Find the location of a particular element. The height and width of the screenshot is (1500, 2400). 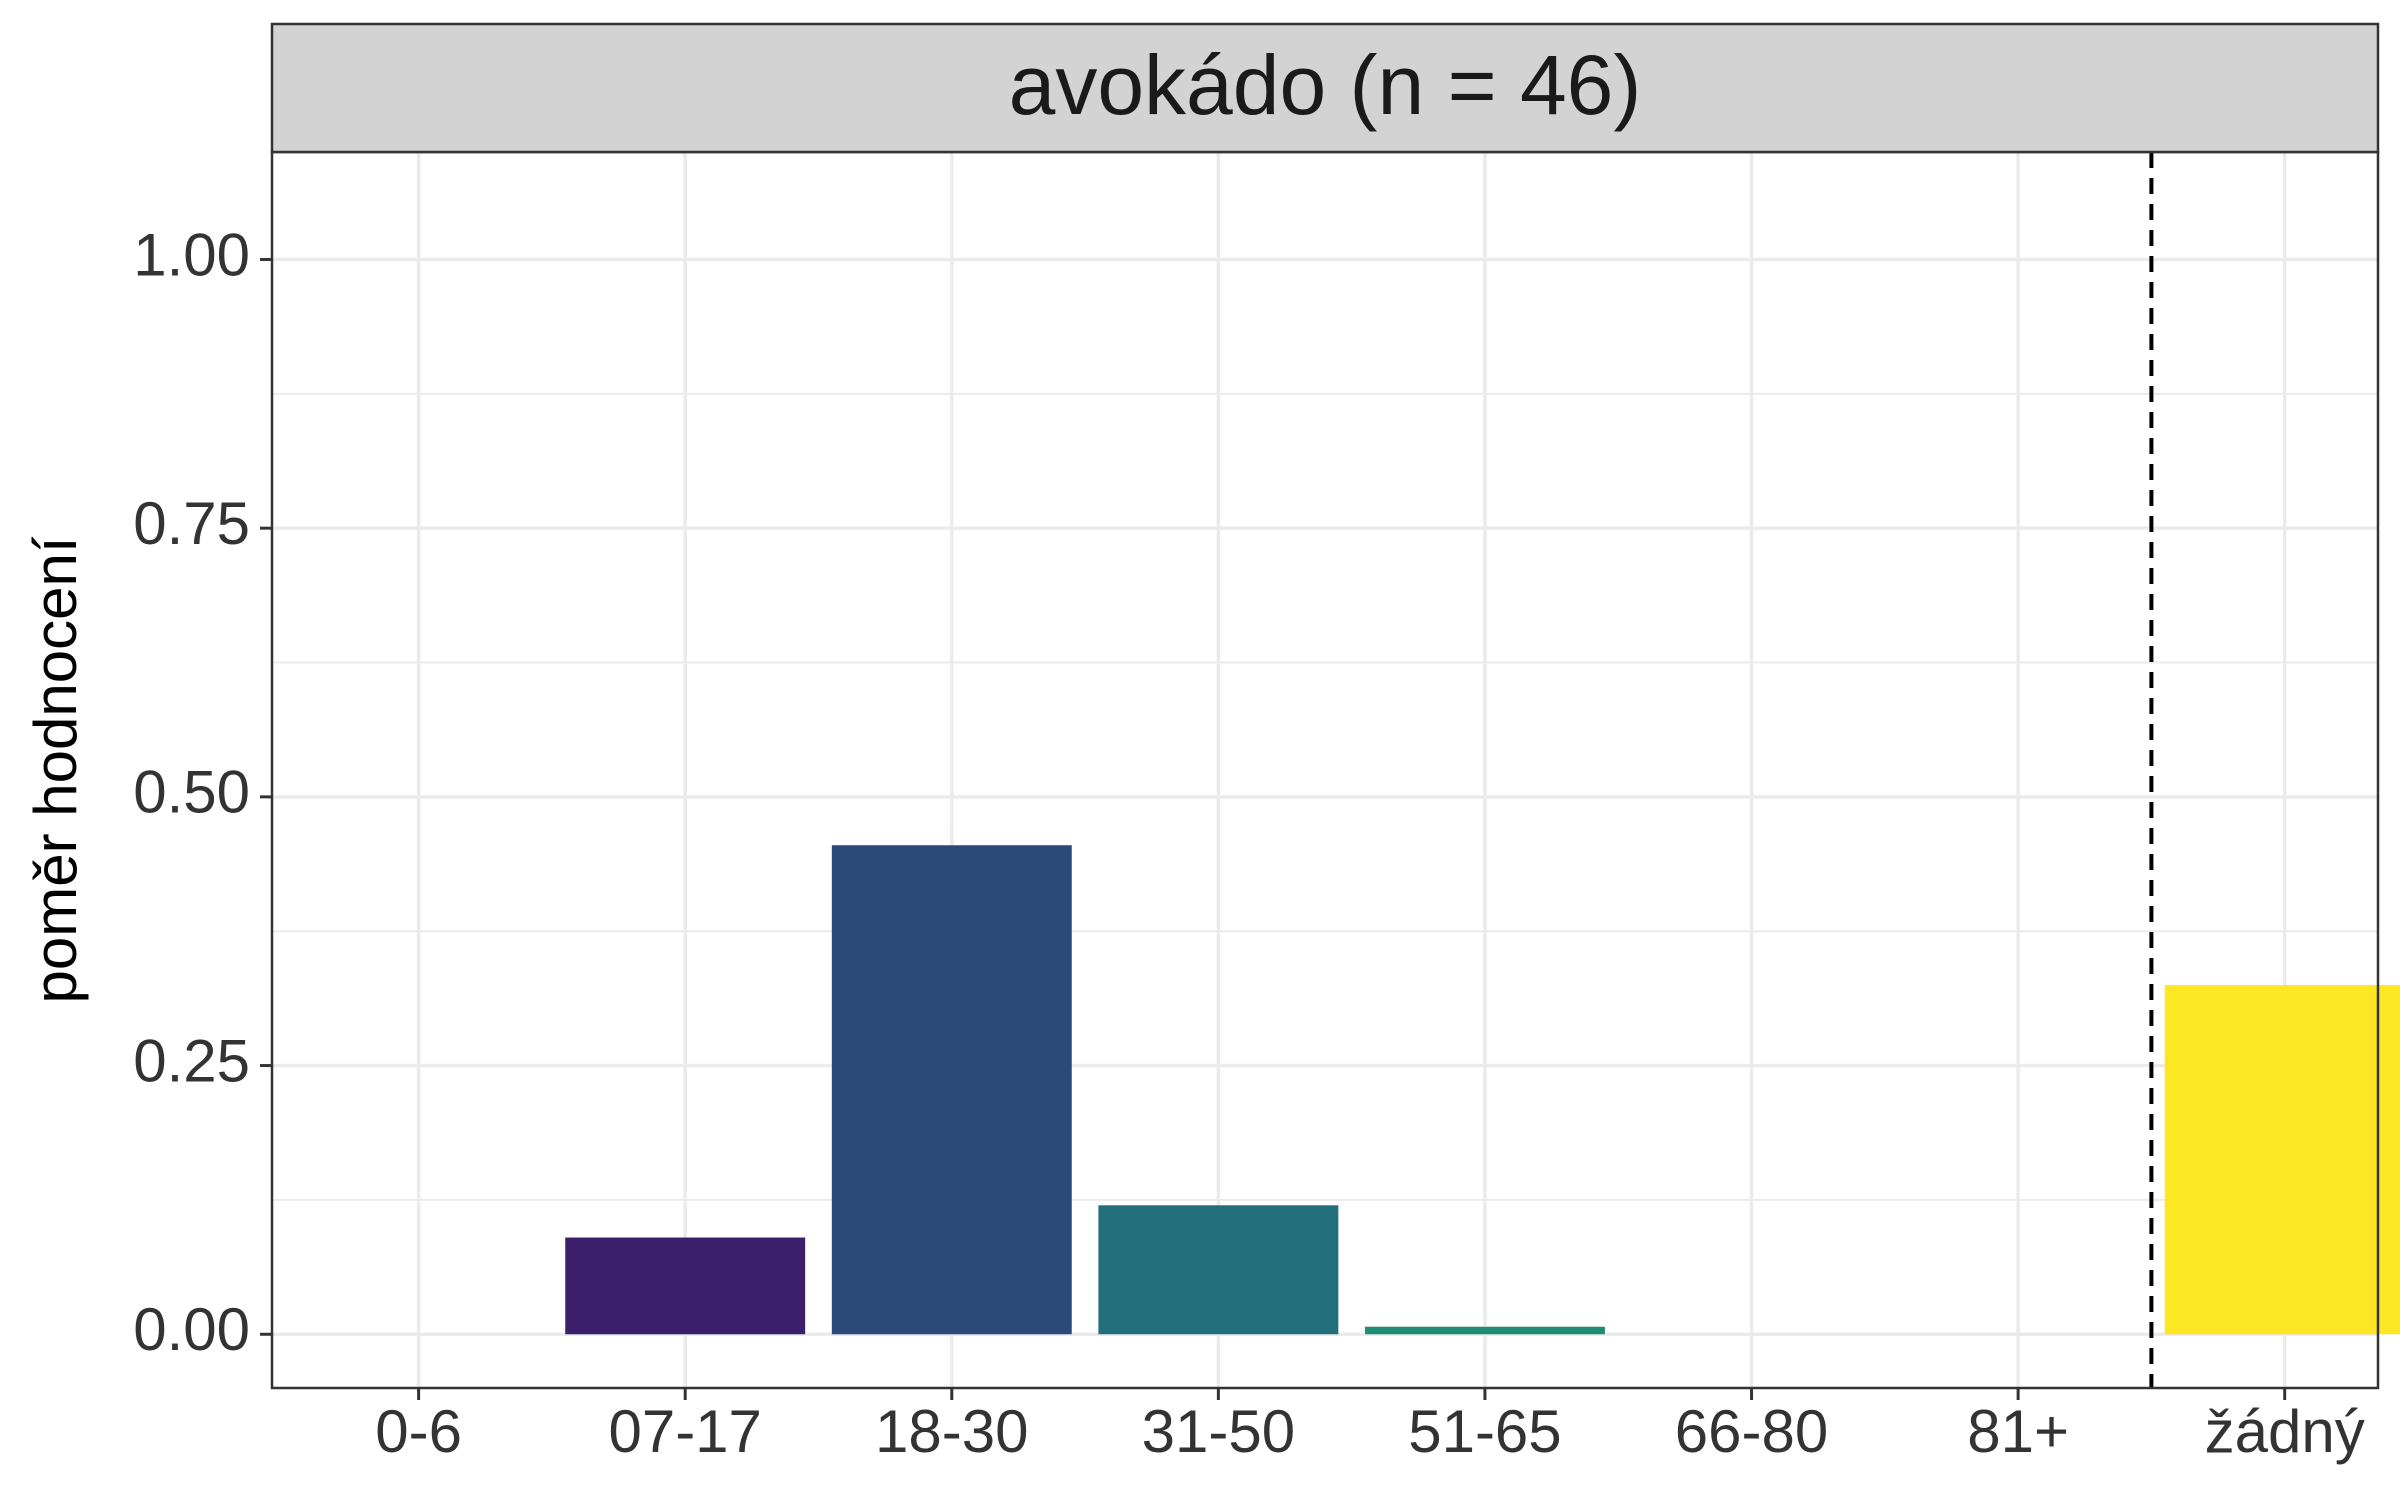

y-tick-label: 1.00 is located at coordinates (191, 254).